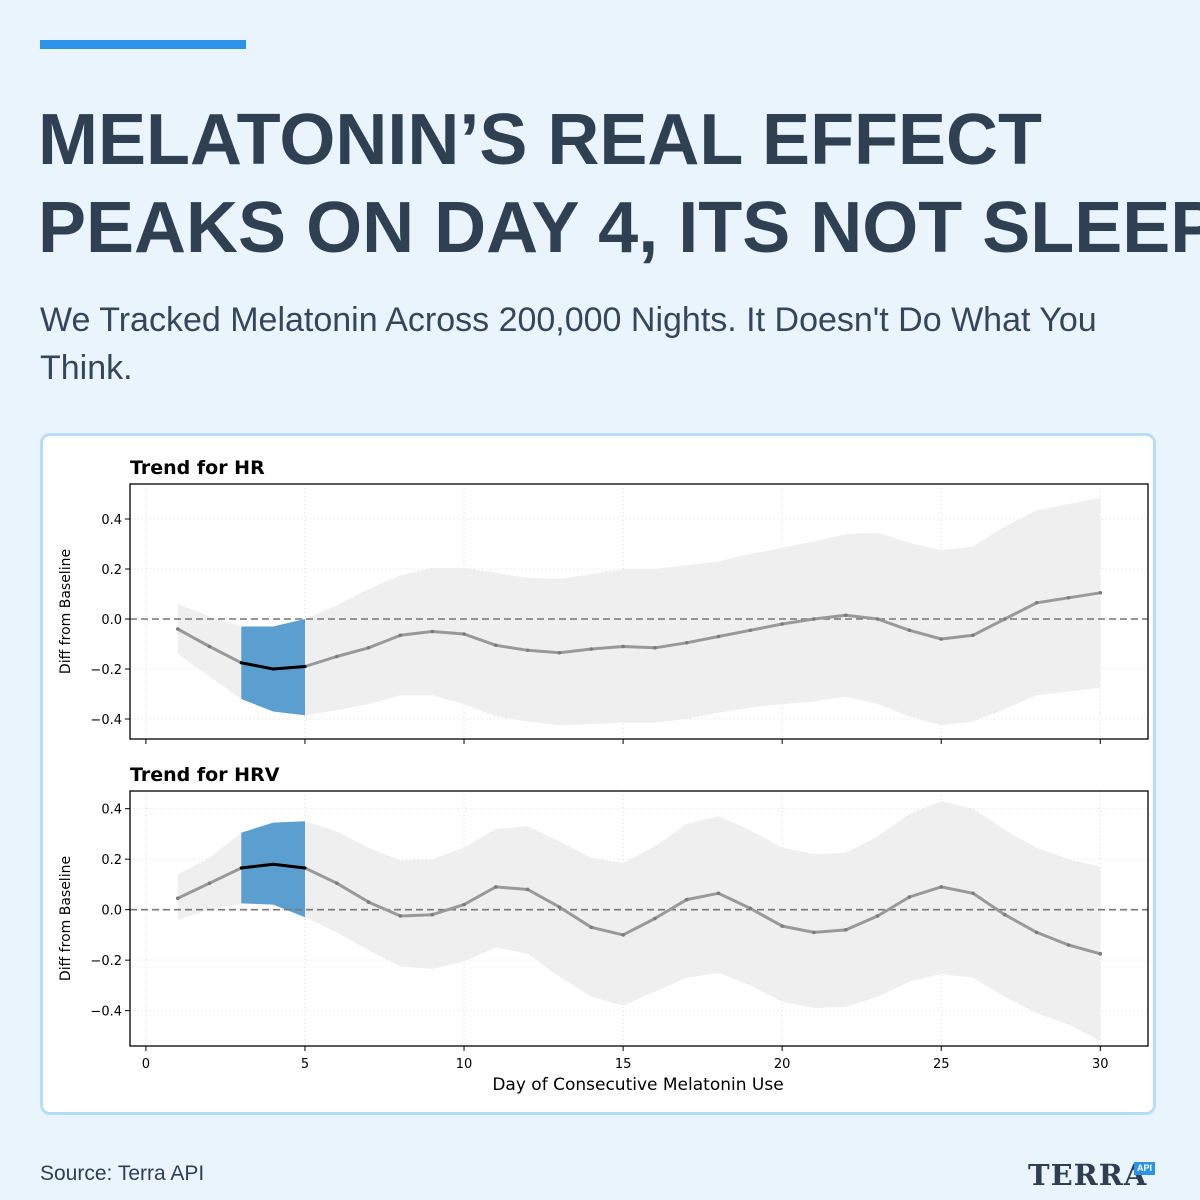 This screenshot has width=1200, height=1200. Describe the element at coordinates (273, 866) in the screenshot. I see `panel-2-highlight-trend-line` at that location.